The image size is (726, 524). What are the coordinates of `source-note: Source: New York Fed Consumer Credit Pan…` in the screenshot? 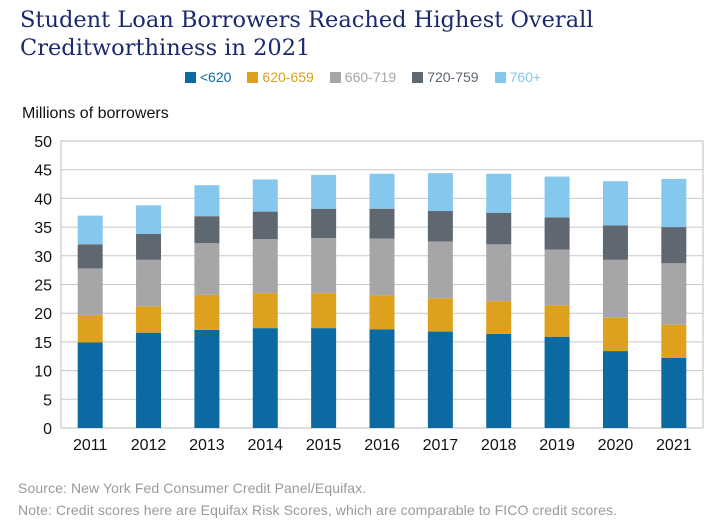 It's located at (192, 488).